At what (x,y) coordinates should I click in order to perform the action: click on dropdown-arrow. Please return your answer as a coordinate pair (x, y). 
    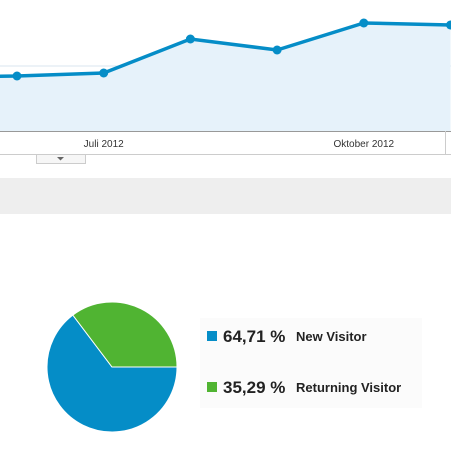
    Looking at the image, I should click on (60, 159).